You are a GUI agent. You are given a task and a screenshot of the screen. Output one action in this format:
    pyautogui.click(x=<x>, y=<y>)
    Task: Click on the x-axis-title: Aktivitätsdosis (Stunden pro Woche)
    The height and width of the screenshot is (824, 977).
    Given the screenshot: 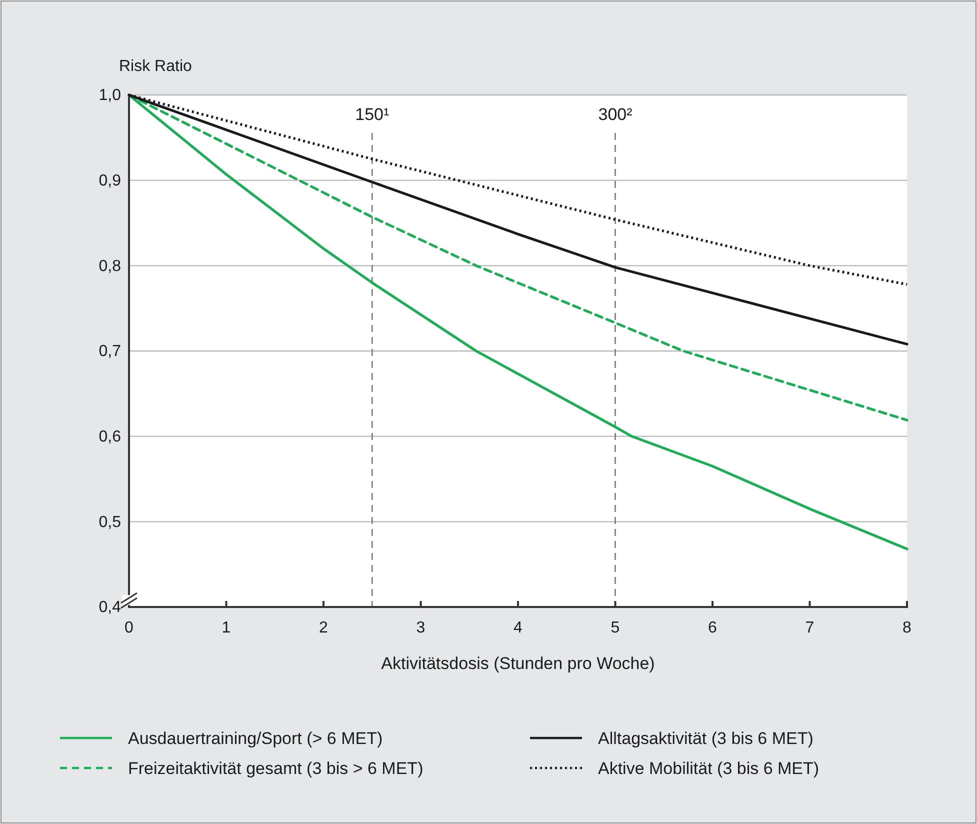 What is the action you would take?
    pyautogui.click(x=518, y=663)
    